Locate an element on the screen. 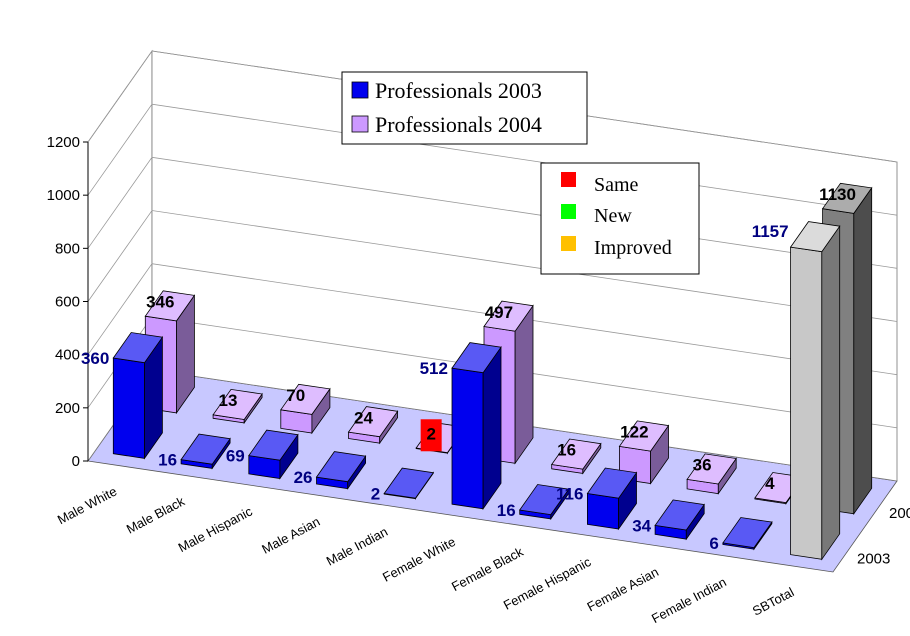 The height and width of the screenshot is (636, 910). value-label: 122 is located at coordinates (634, 432).